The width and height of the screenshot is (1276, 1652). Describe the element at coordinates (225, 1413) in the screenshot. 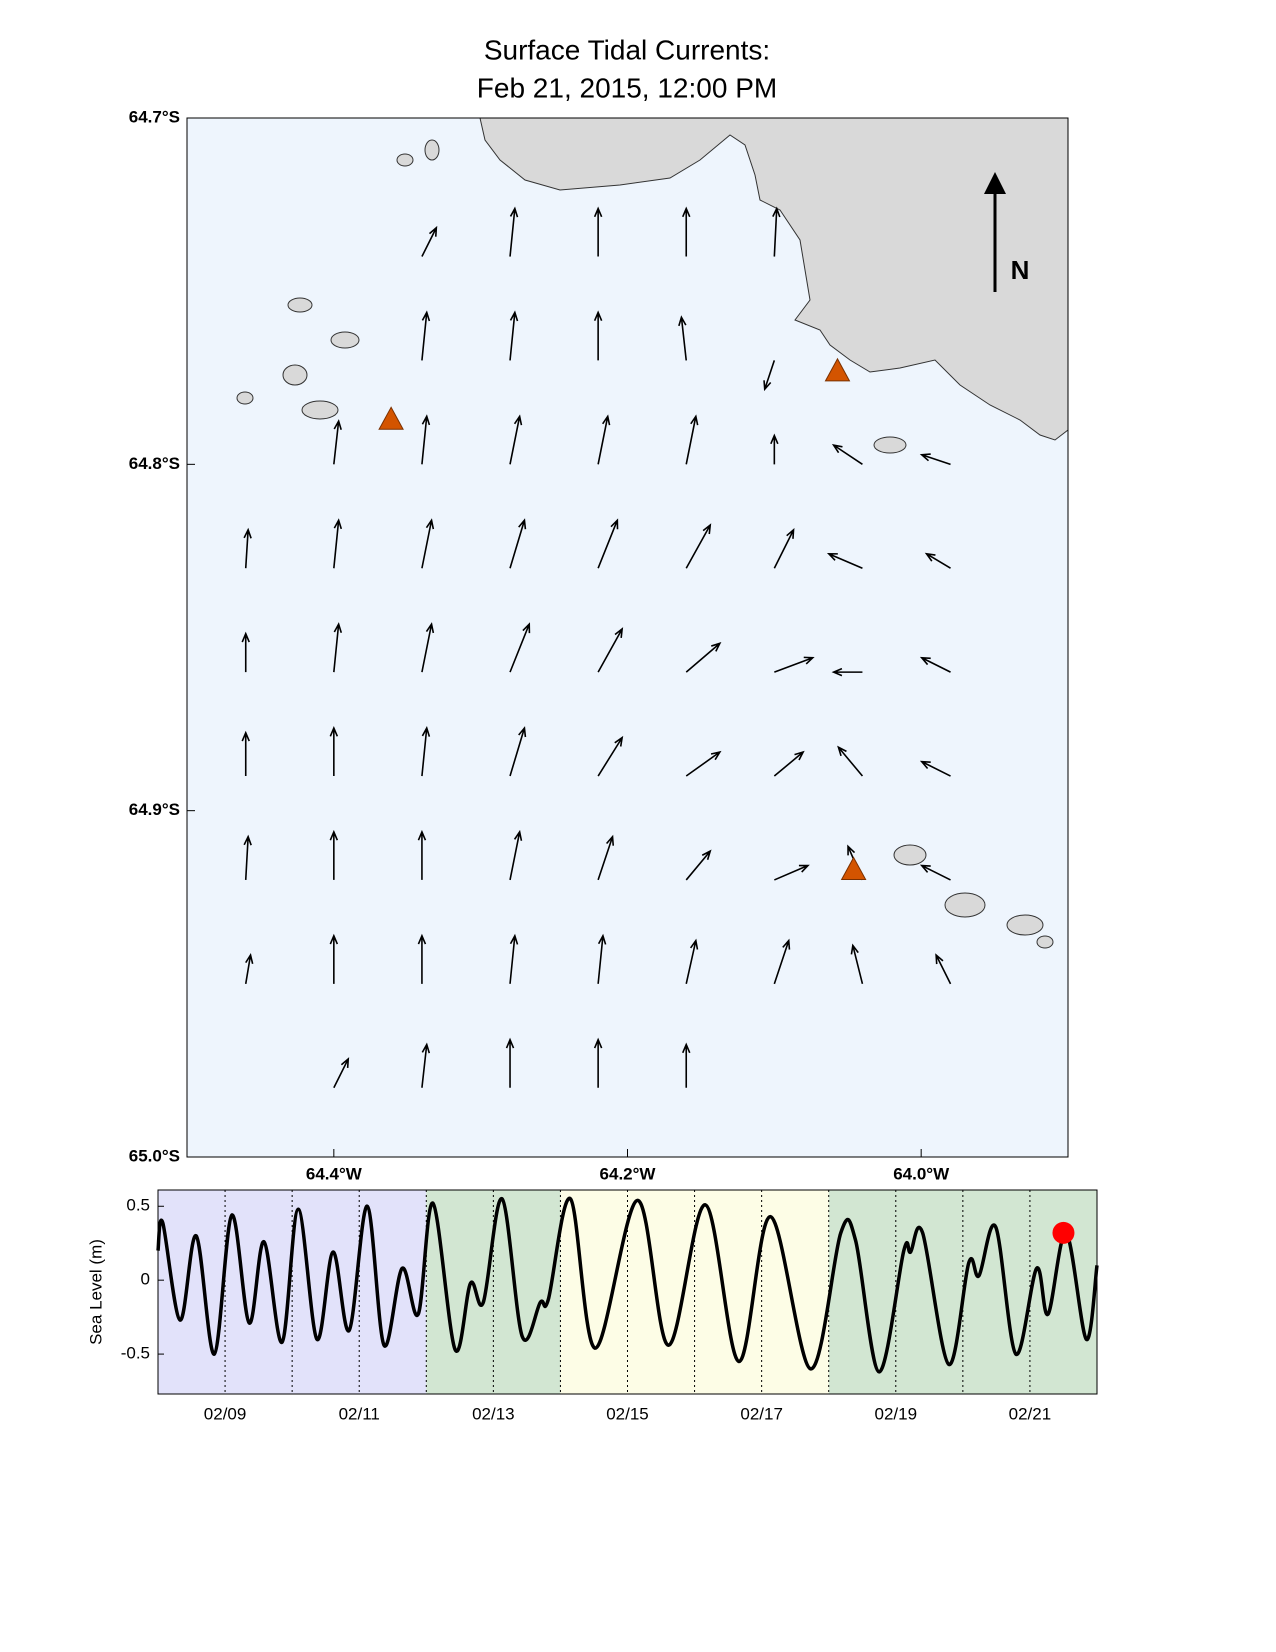

I see `x-tick-label: 02/09` at that location.